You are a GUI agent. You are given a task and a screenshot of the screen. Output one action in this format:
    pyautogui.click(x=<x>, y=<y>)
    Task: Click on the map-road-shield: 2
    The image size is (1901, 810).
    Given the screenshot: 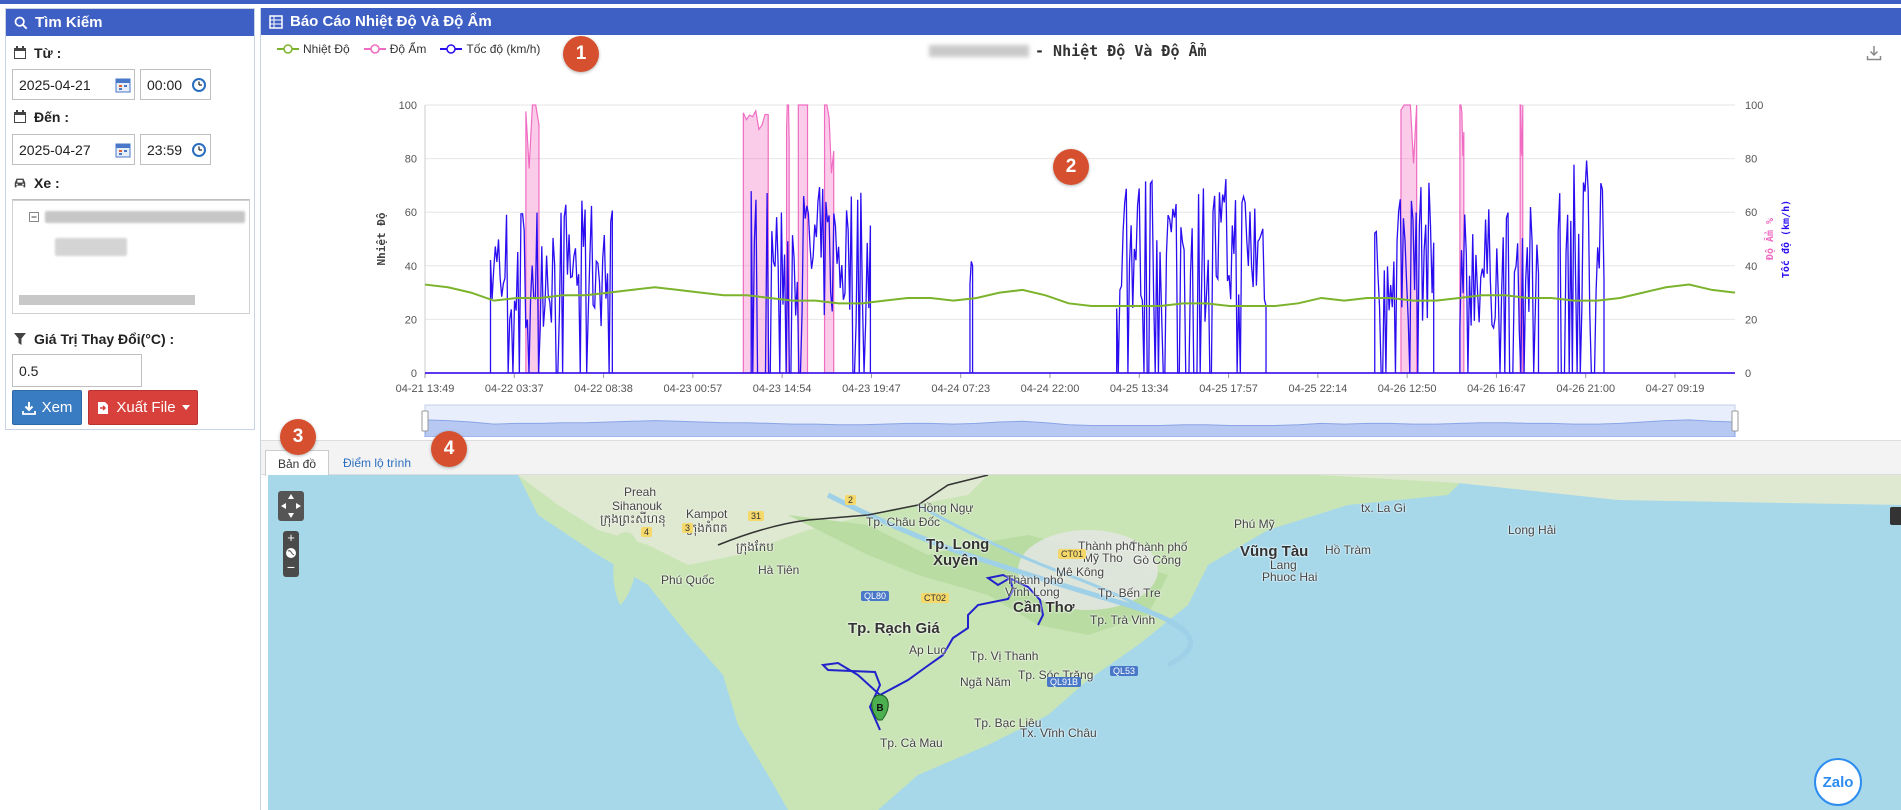 What is the action you would take?
    pyautogui.click(x=851, y=500)
    